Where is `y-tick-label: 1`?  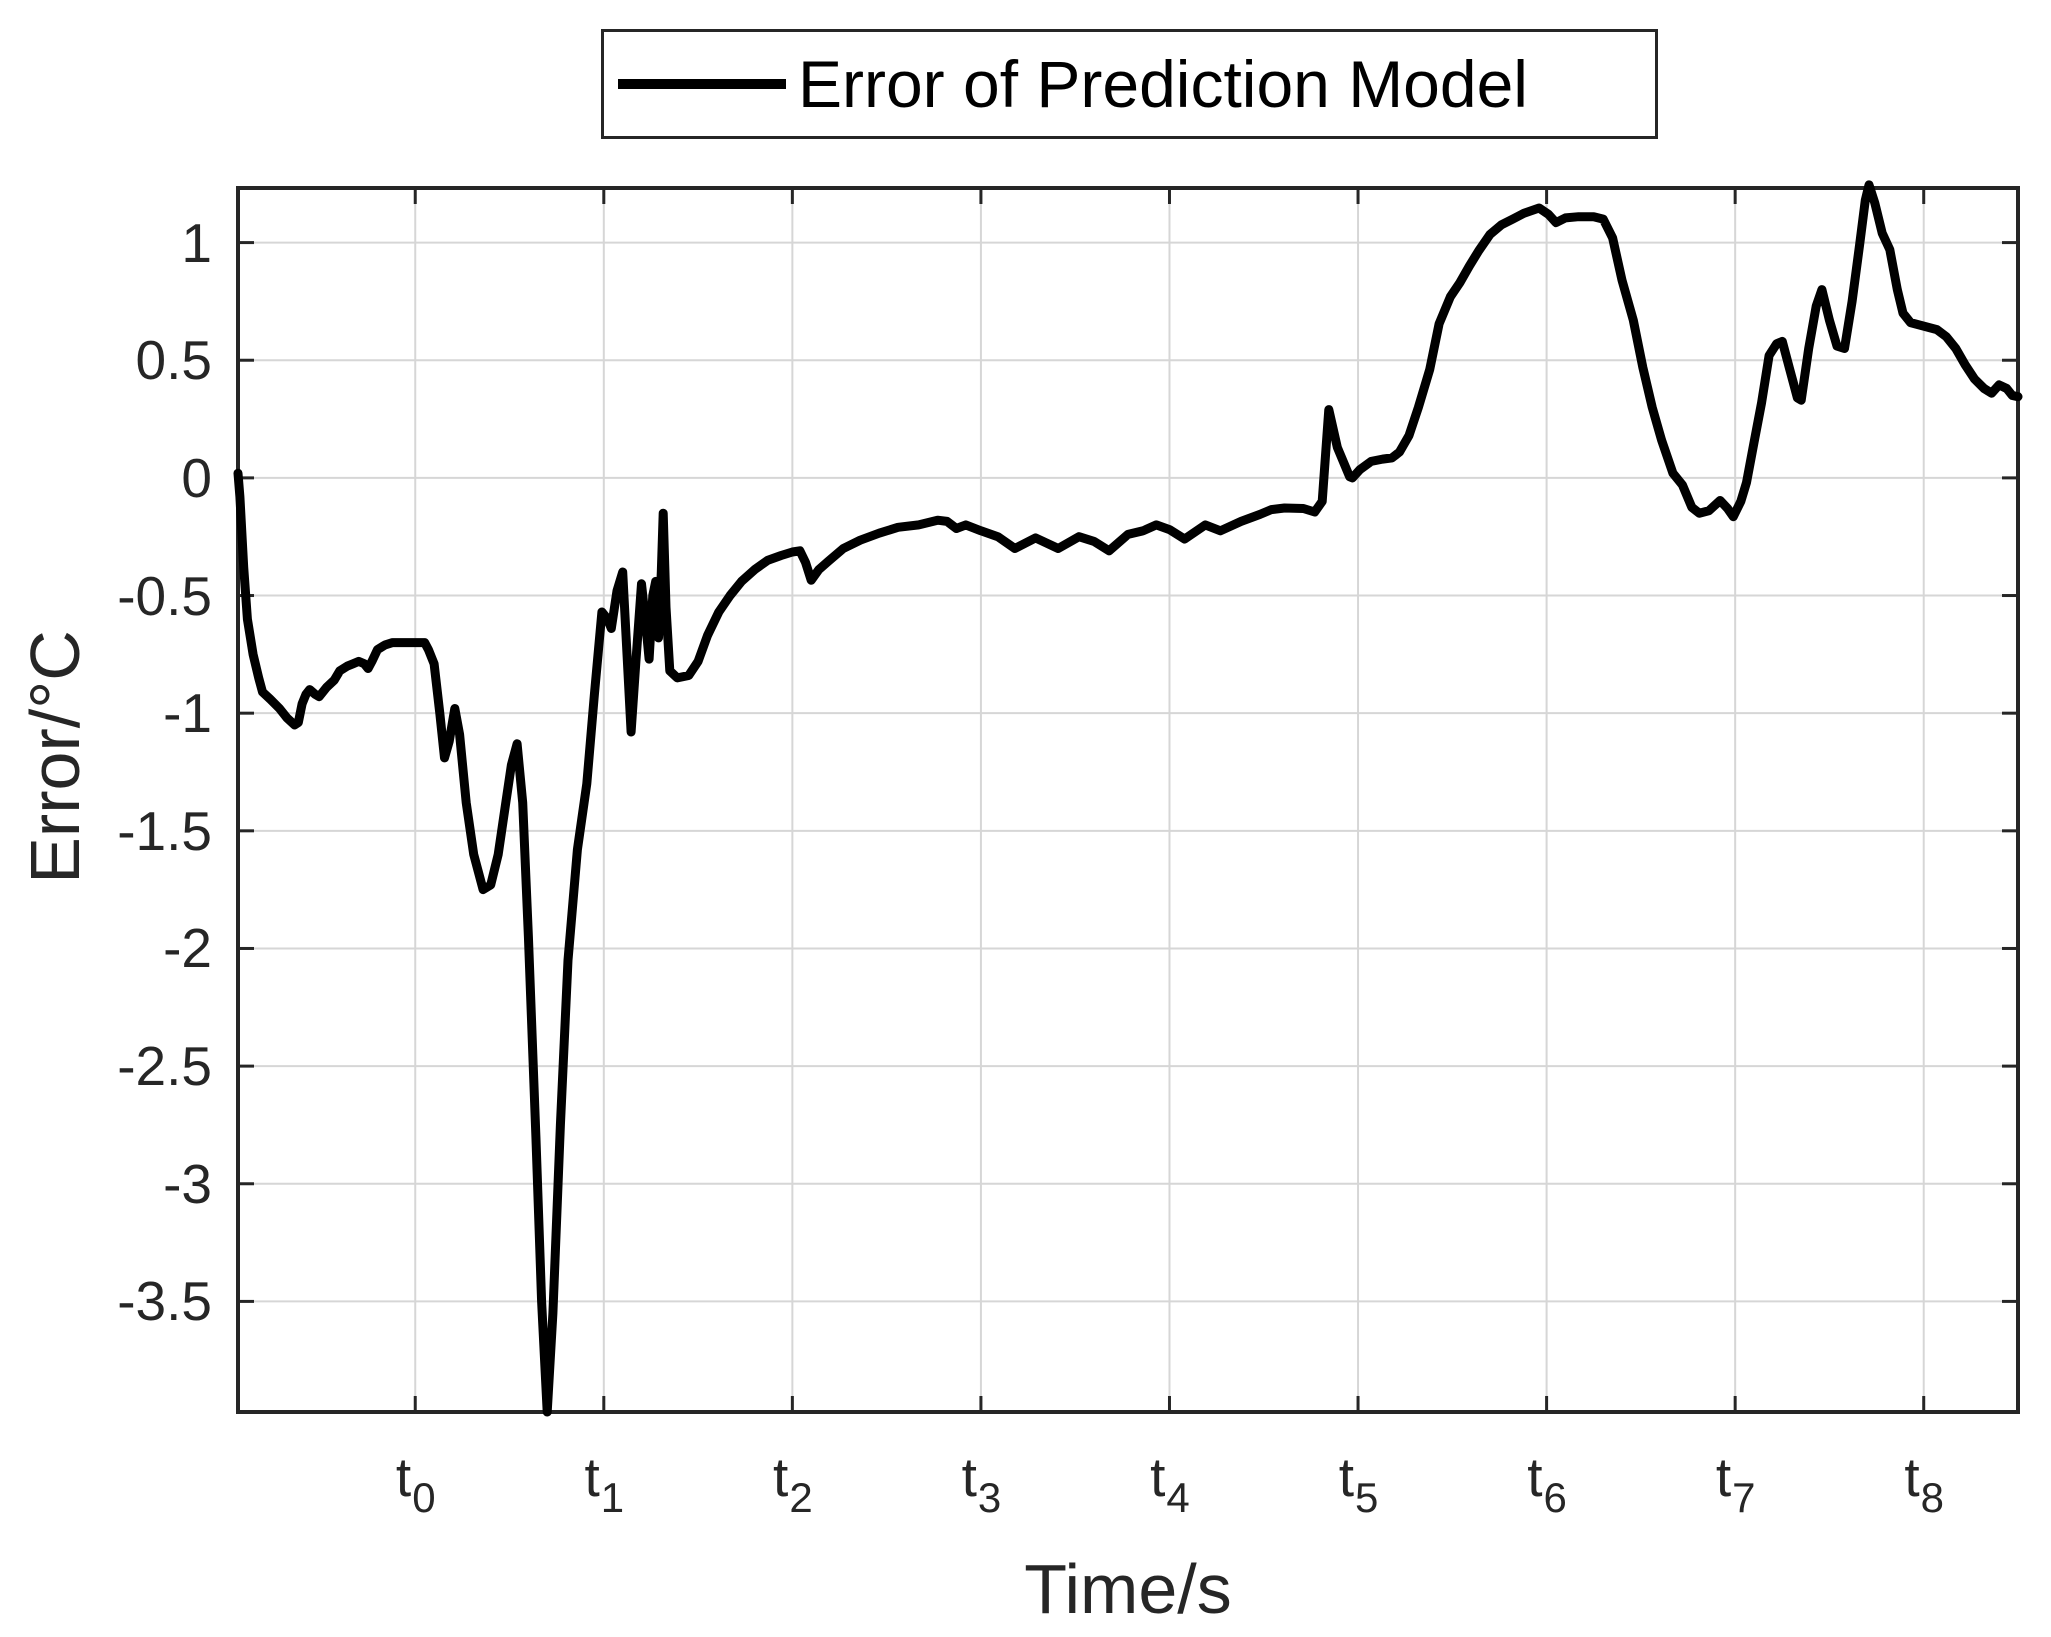
y-tick-label: 1 is located at coordinates (196, 242).